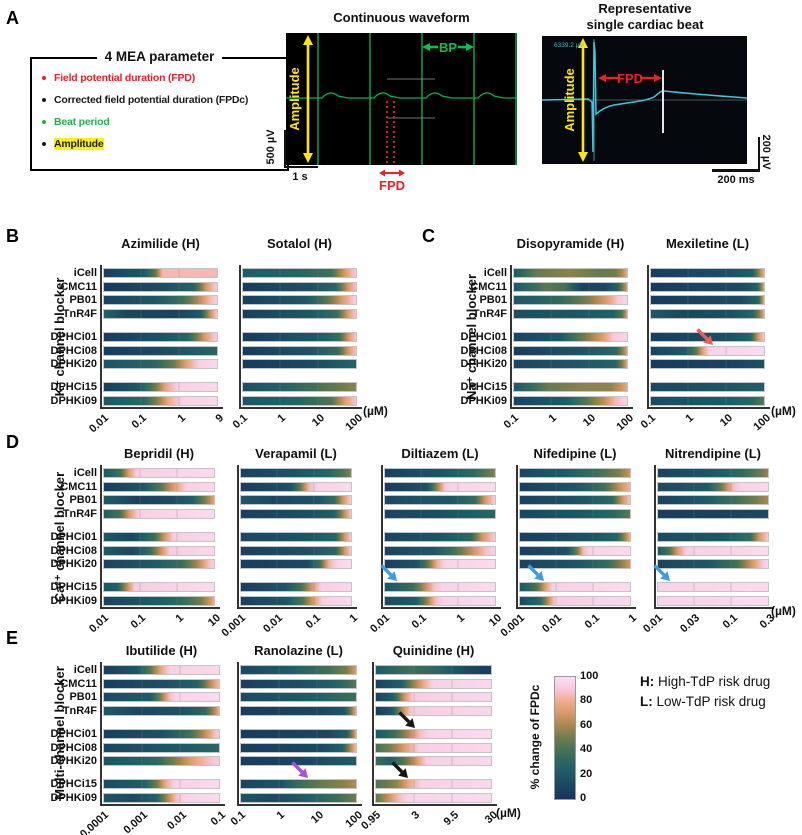  I want to click on continuous-waveform-plot: Amplitude BP, so click(401, 99).